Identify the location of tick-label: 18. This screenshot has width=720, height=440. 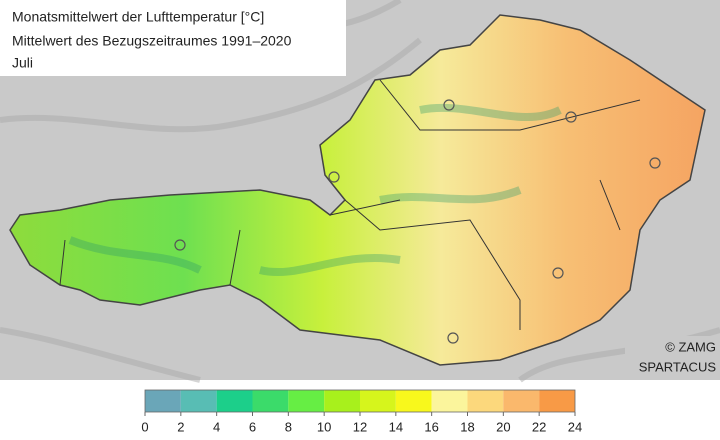
(467, 426).